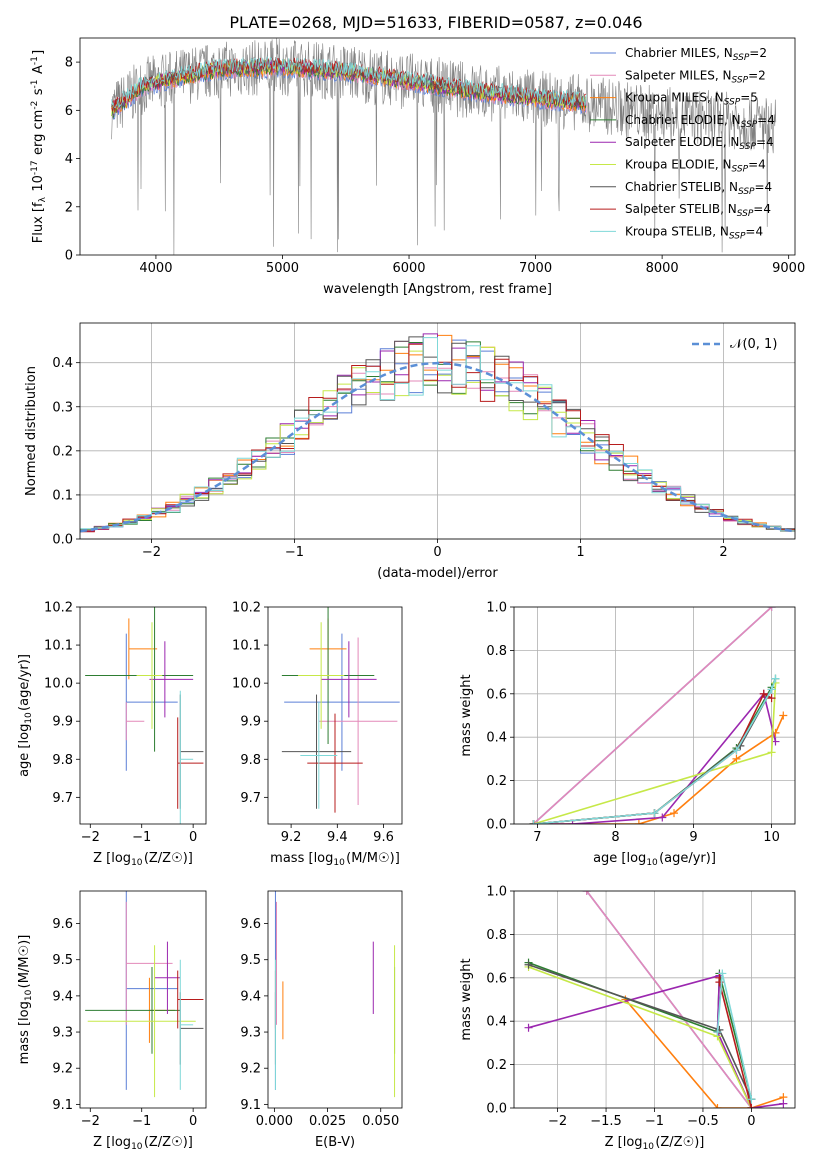 The width and height of the screenshot is (819, 1170). Describe the element at coordinates (699, 143) in the screenshot. I see `legend-label: Salpeter ELODIE, NSSP=4` at that location.